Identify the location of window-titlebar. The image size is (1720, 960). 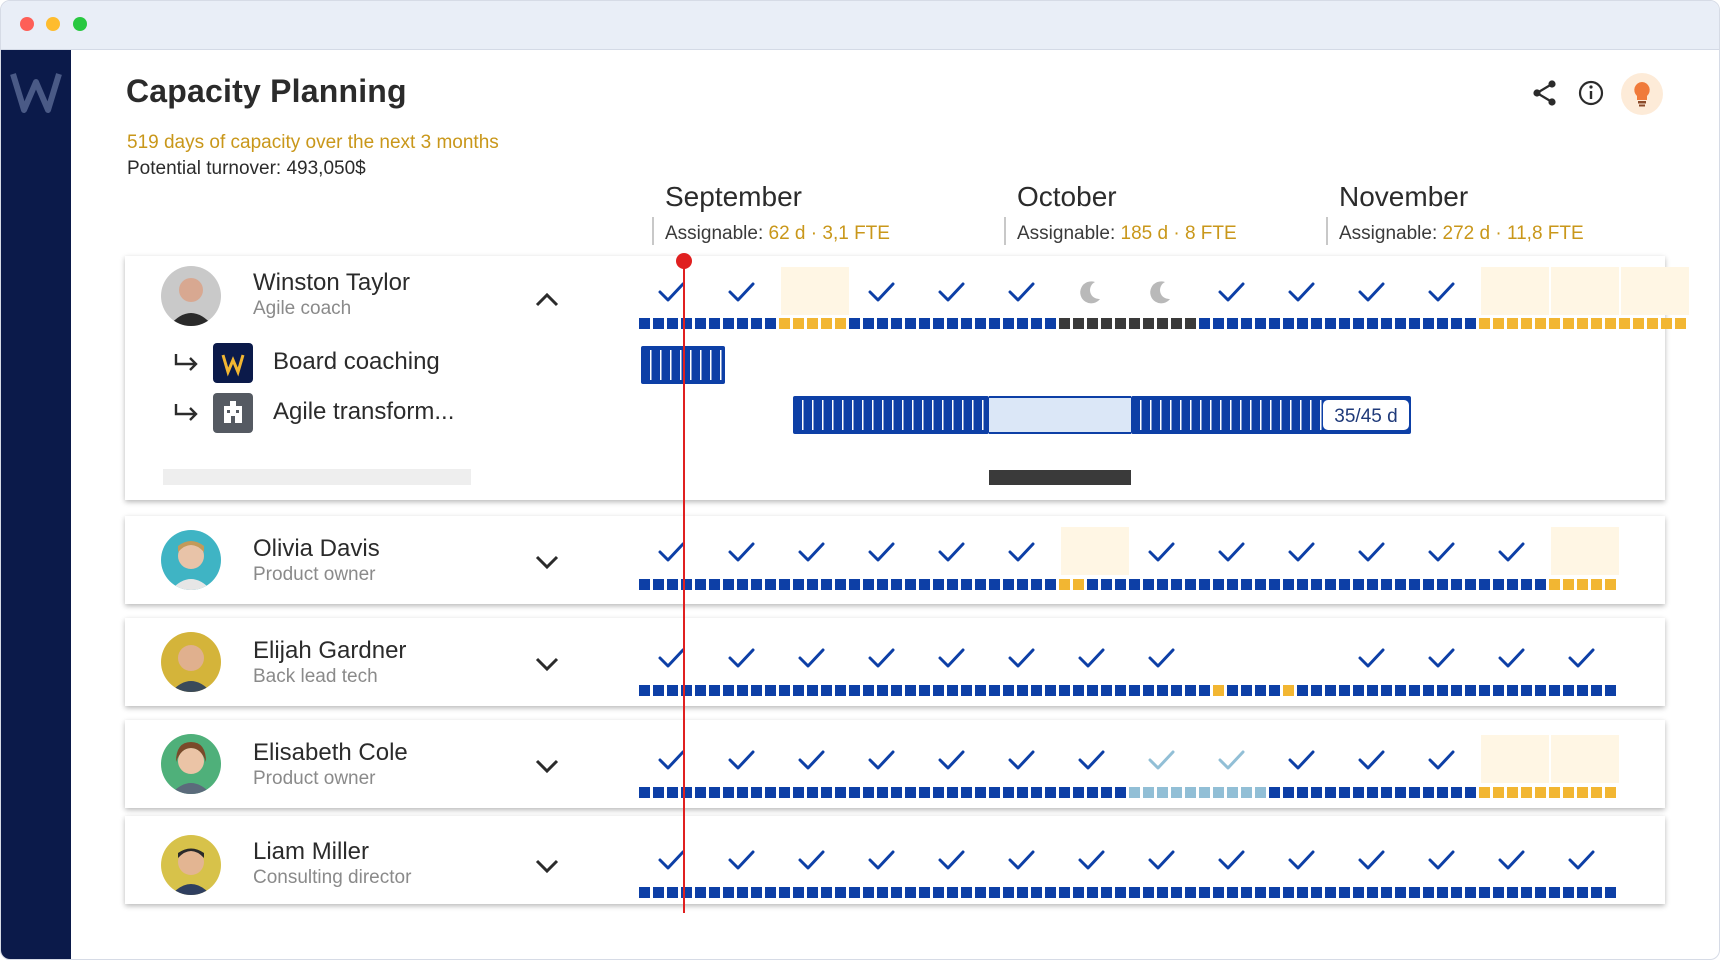
(860, 25).